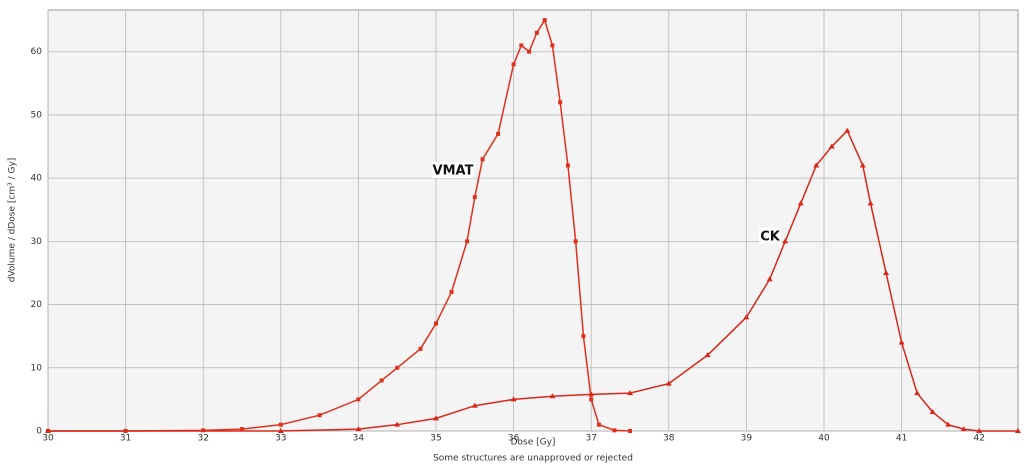 Image resolution: width=1024 pixels, height=464 pixels. I want to click on annotation: CK, so click(770, 237).